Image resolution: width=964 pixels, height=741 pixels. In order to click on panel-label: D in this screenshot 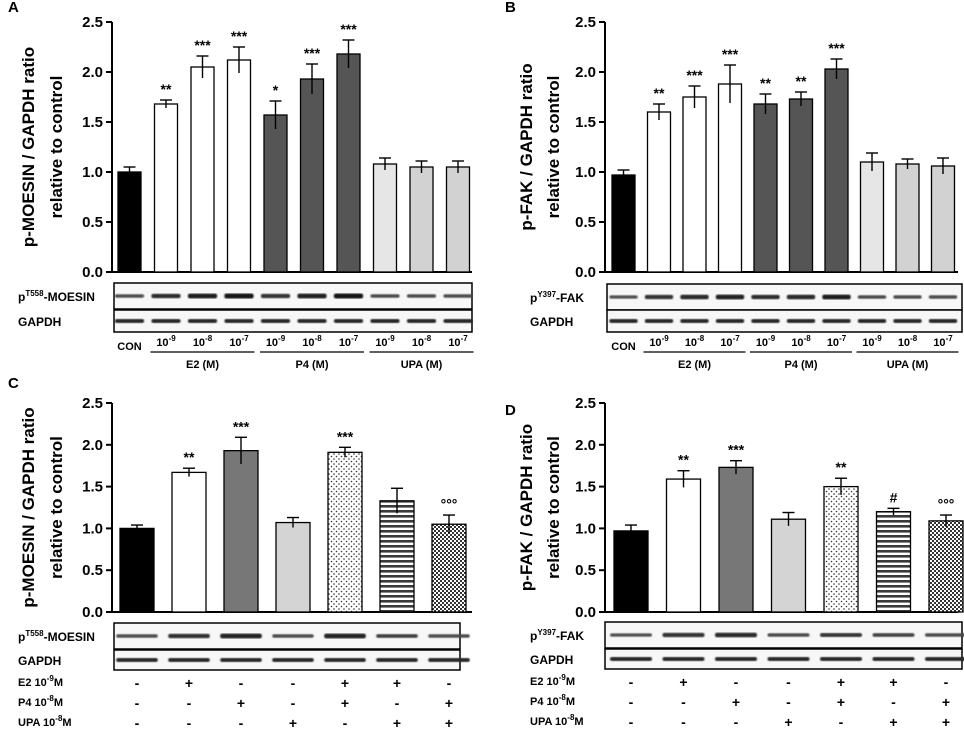, I will do `click(510, 410)`.